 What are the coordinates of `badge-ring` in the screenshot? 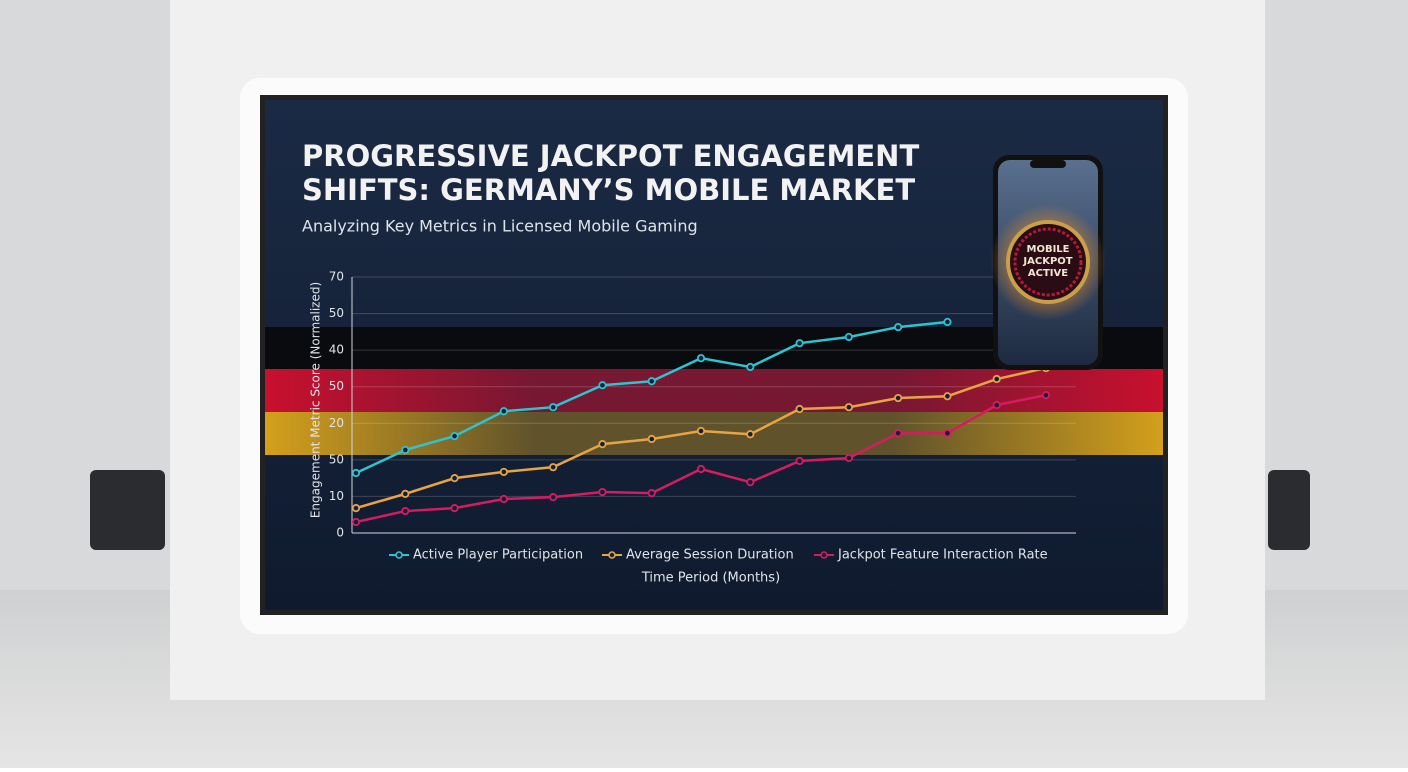 It's located at (1048, 262).